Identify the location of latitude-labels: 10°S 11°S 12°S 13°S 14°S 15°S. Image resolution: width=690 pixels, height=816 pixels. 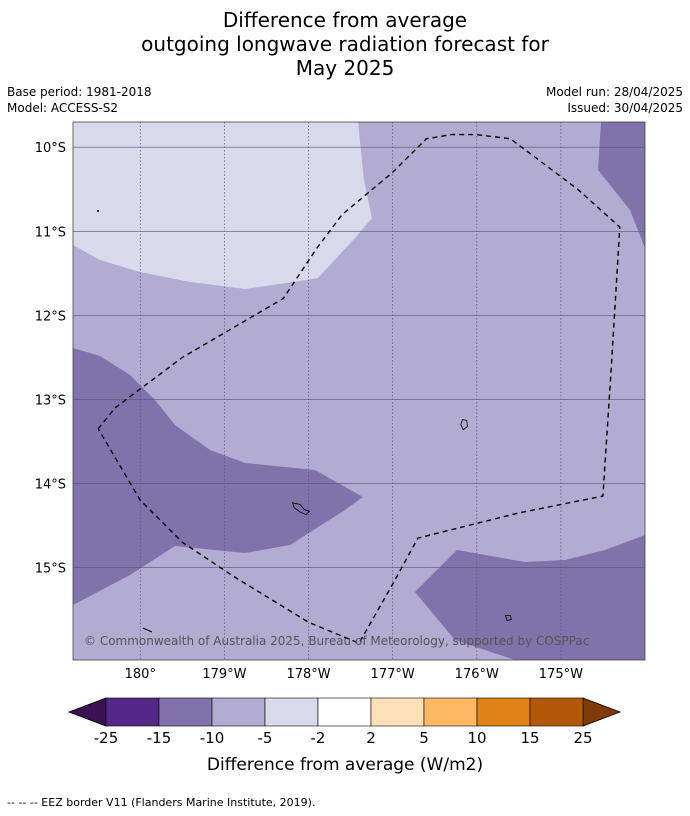
(50, 358).